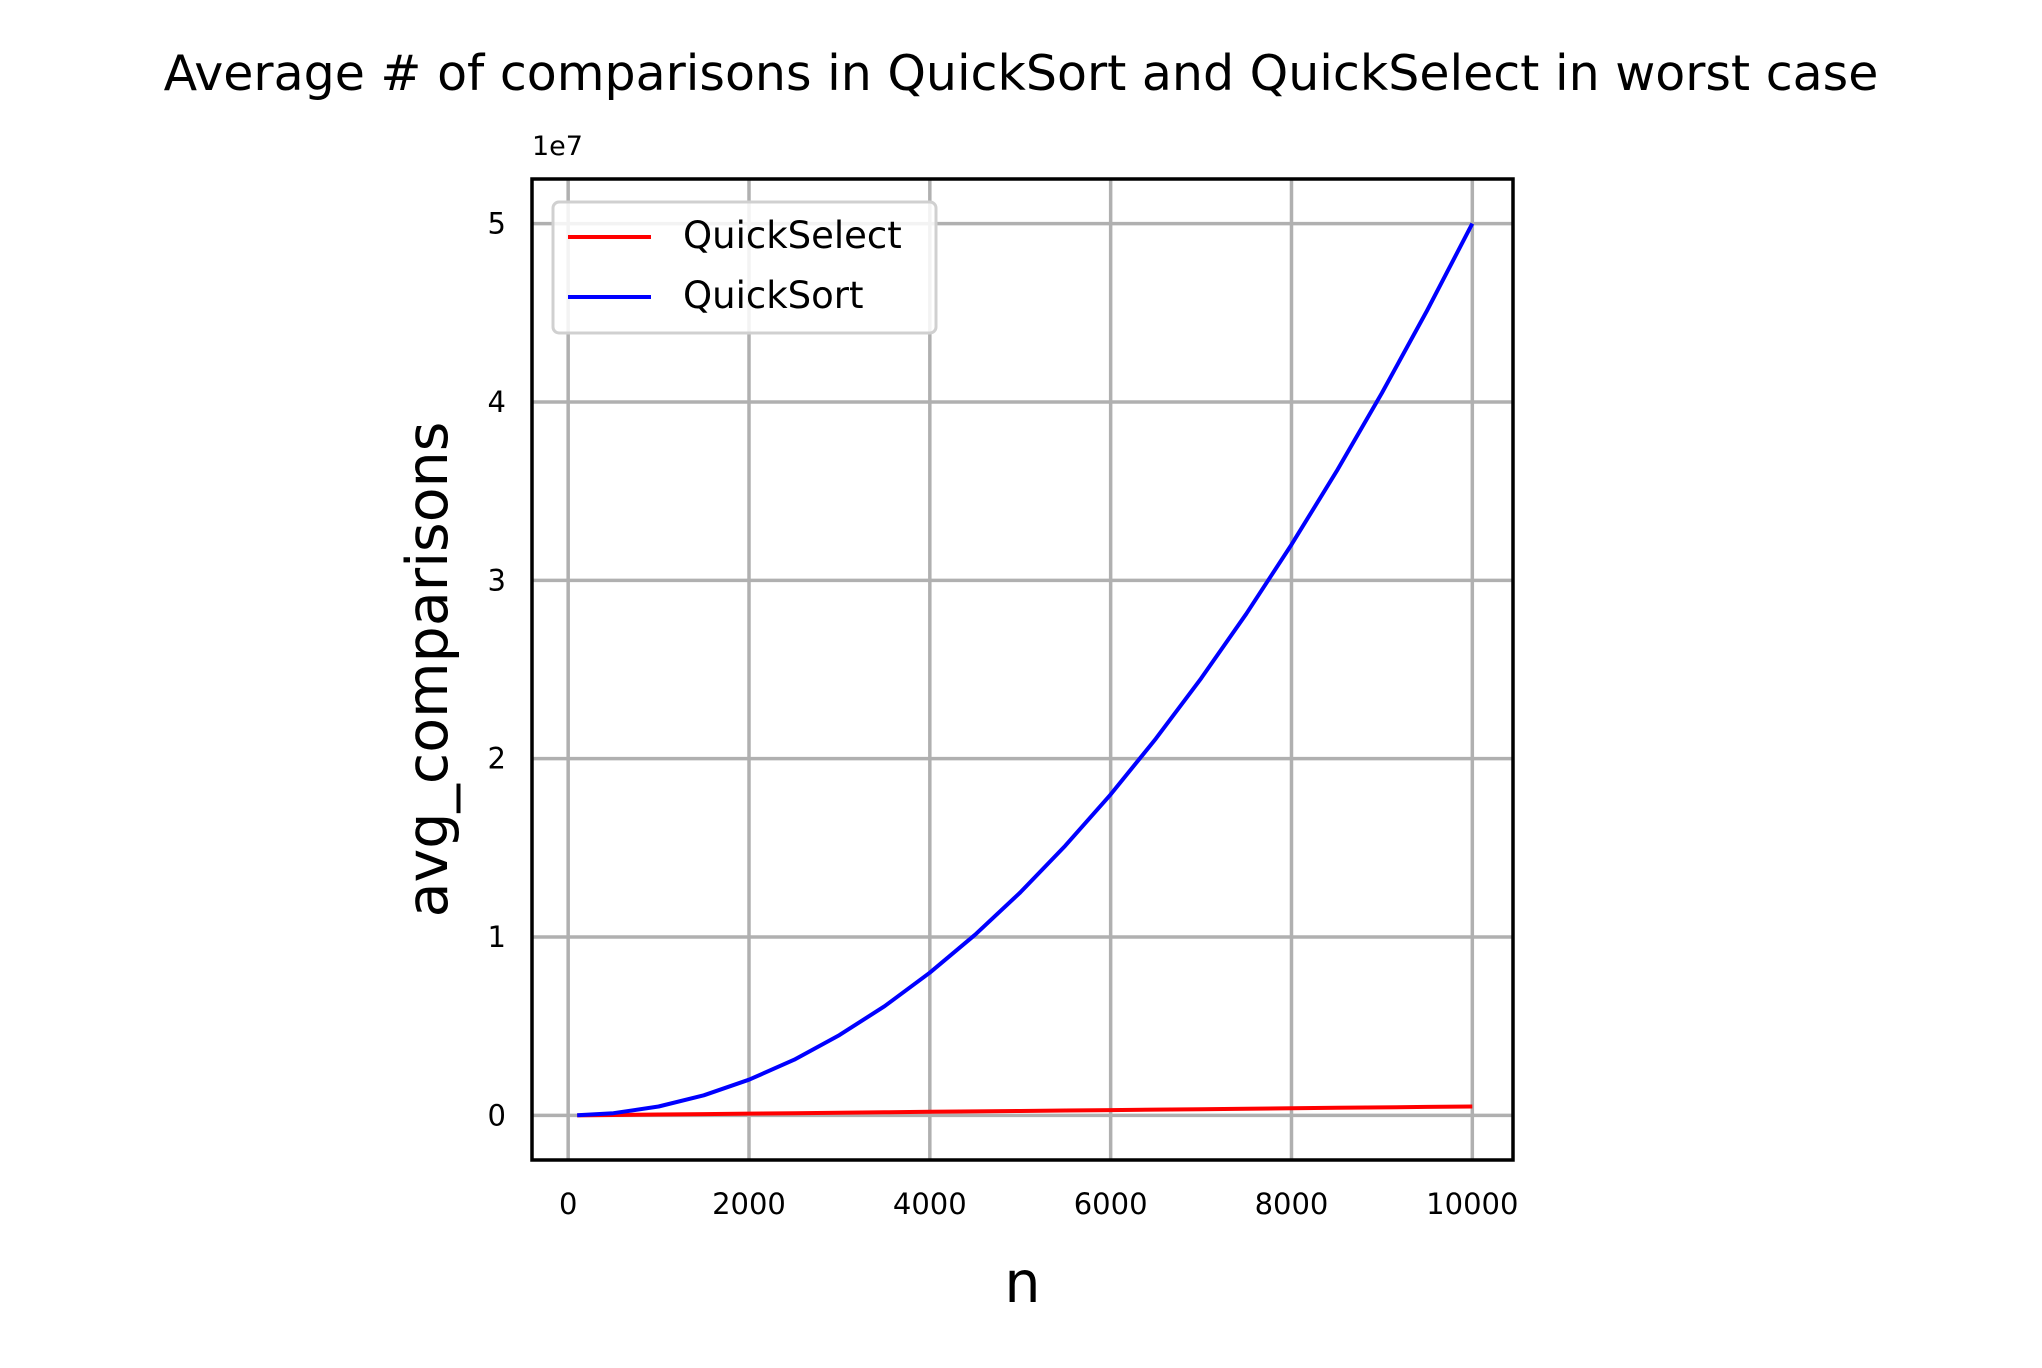  What do you see at coordinates (497, 759) in the screenshot?
I see `y-tick-label: 2` at bounding box center [497, 759].